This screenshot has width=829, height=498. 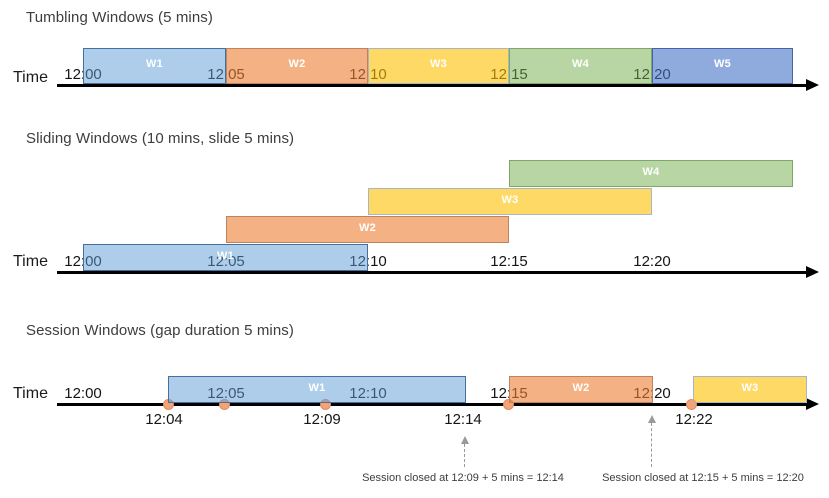 I want to click on tick-label: 12:00, so click(x=83, y=393).